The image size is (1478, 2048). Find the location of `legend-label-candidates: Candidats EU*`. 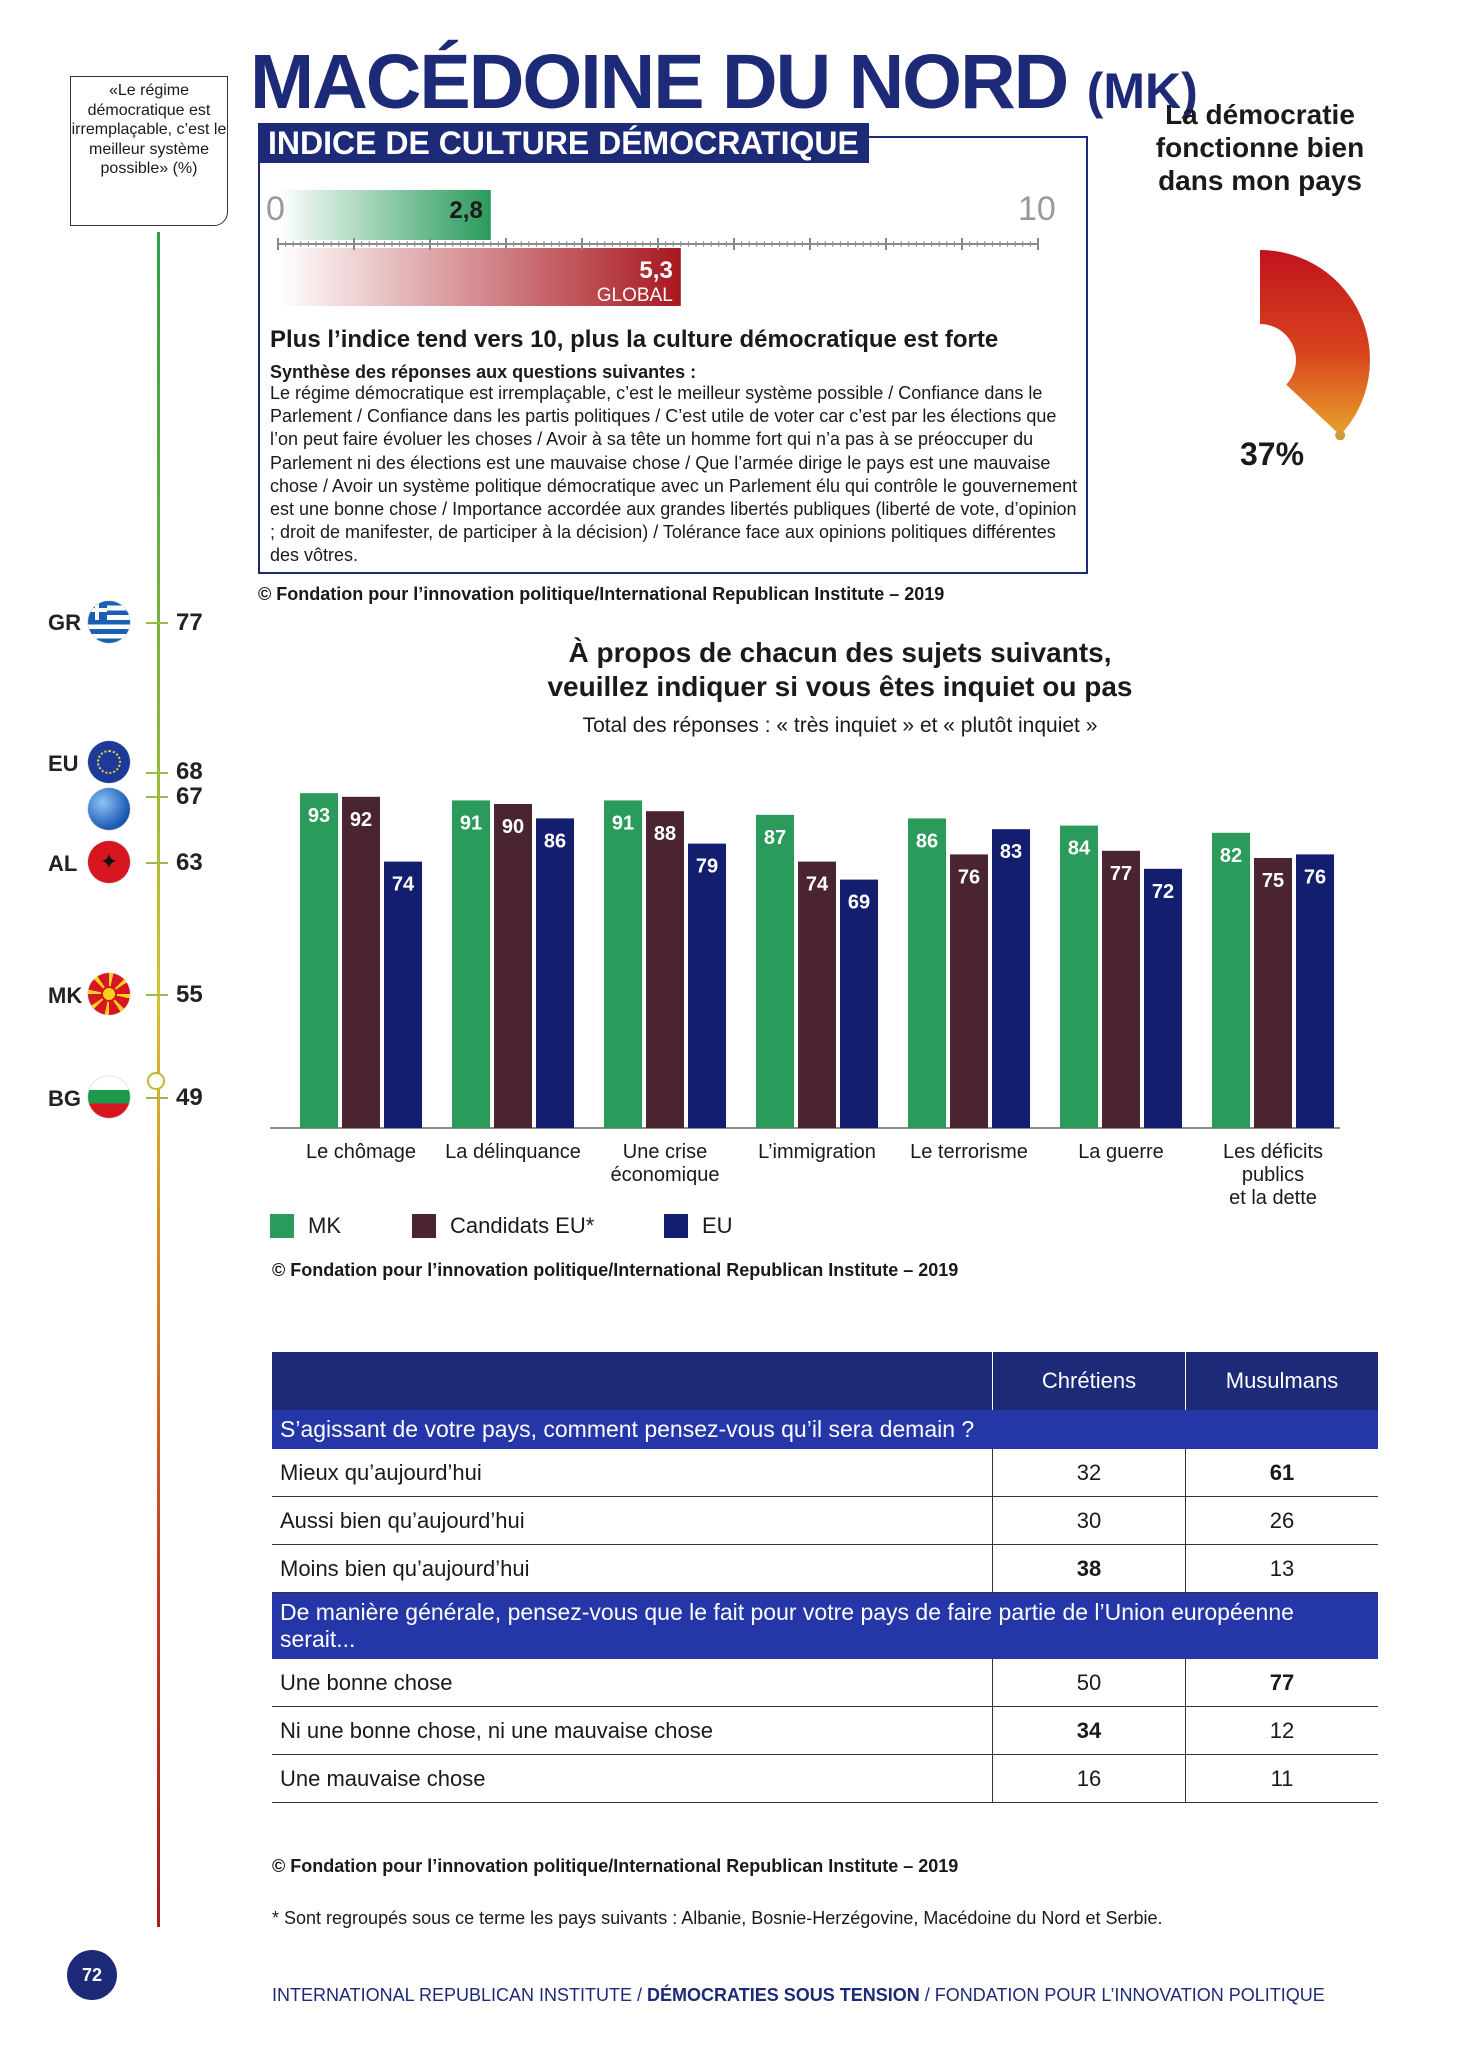

legend-label-candidates: Candidats EU* is located at coordinates (522, 1225).